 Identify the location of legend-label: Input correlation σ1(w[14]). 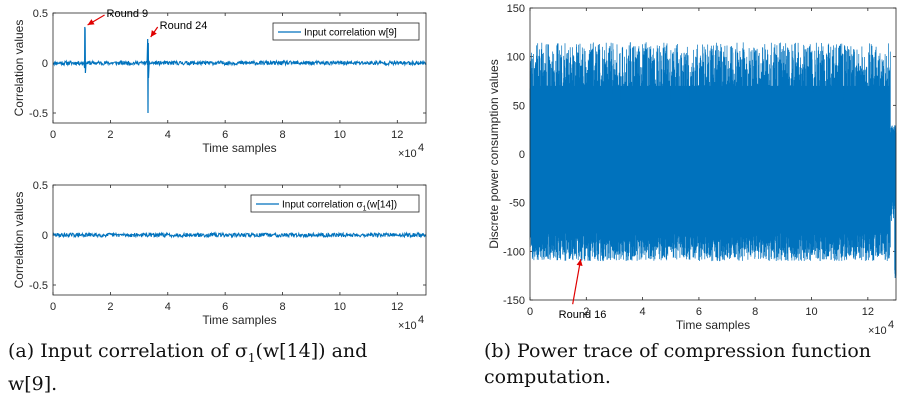
(339, 206).